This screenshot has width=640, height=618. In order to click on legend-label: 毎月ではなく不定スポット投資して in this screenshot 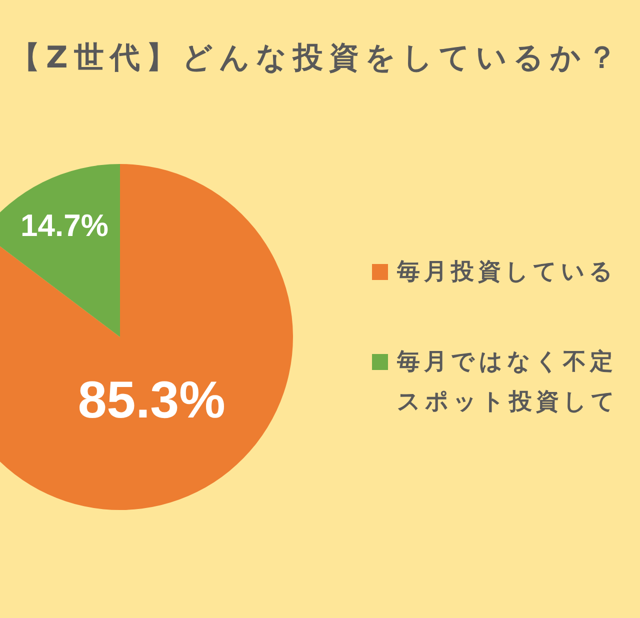, I will do `click(507, 381)`.